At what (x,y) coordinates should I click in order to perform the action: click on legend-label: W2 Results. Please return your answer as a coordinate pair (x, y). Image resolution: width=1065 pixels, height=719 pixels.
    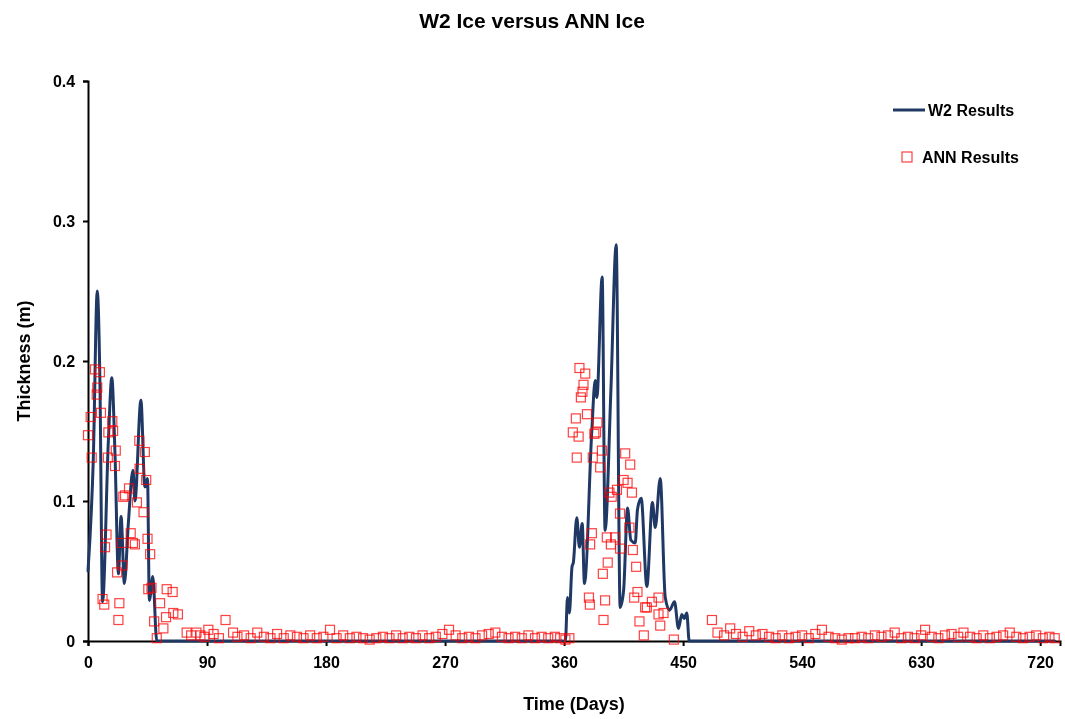
    Looking at the image, I should click on (971, 110).